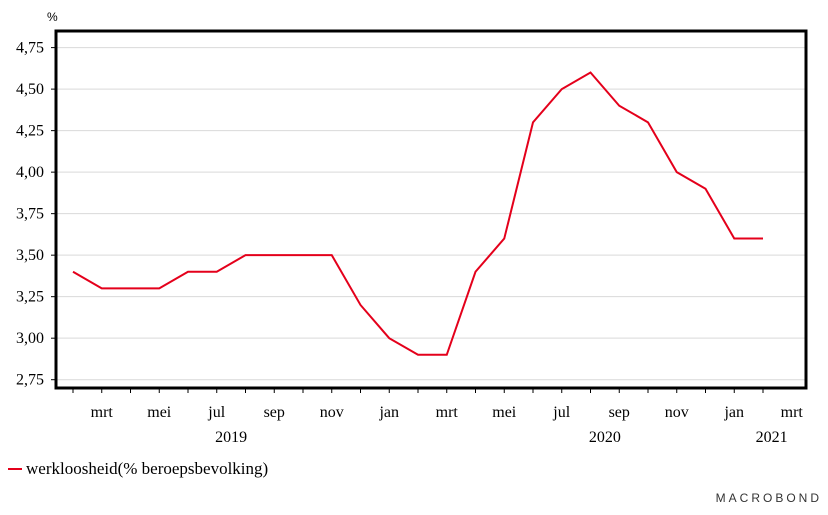 The width and height of the screenshot is (828, 515). Describe the element at coordinates (501, 437) in the screenshot. I see `year-labels: 2019 2020 2021` at that location.